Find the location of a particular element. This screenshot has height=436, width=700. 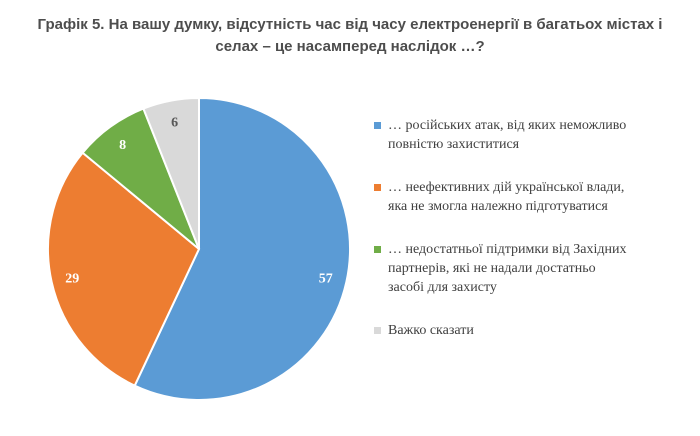

legend-label-line: … російських атак, від яких неможливо is located at coordinates (507, 125).